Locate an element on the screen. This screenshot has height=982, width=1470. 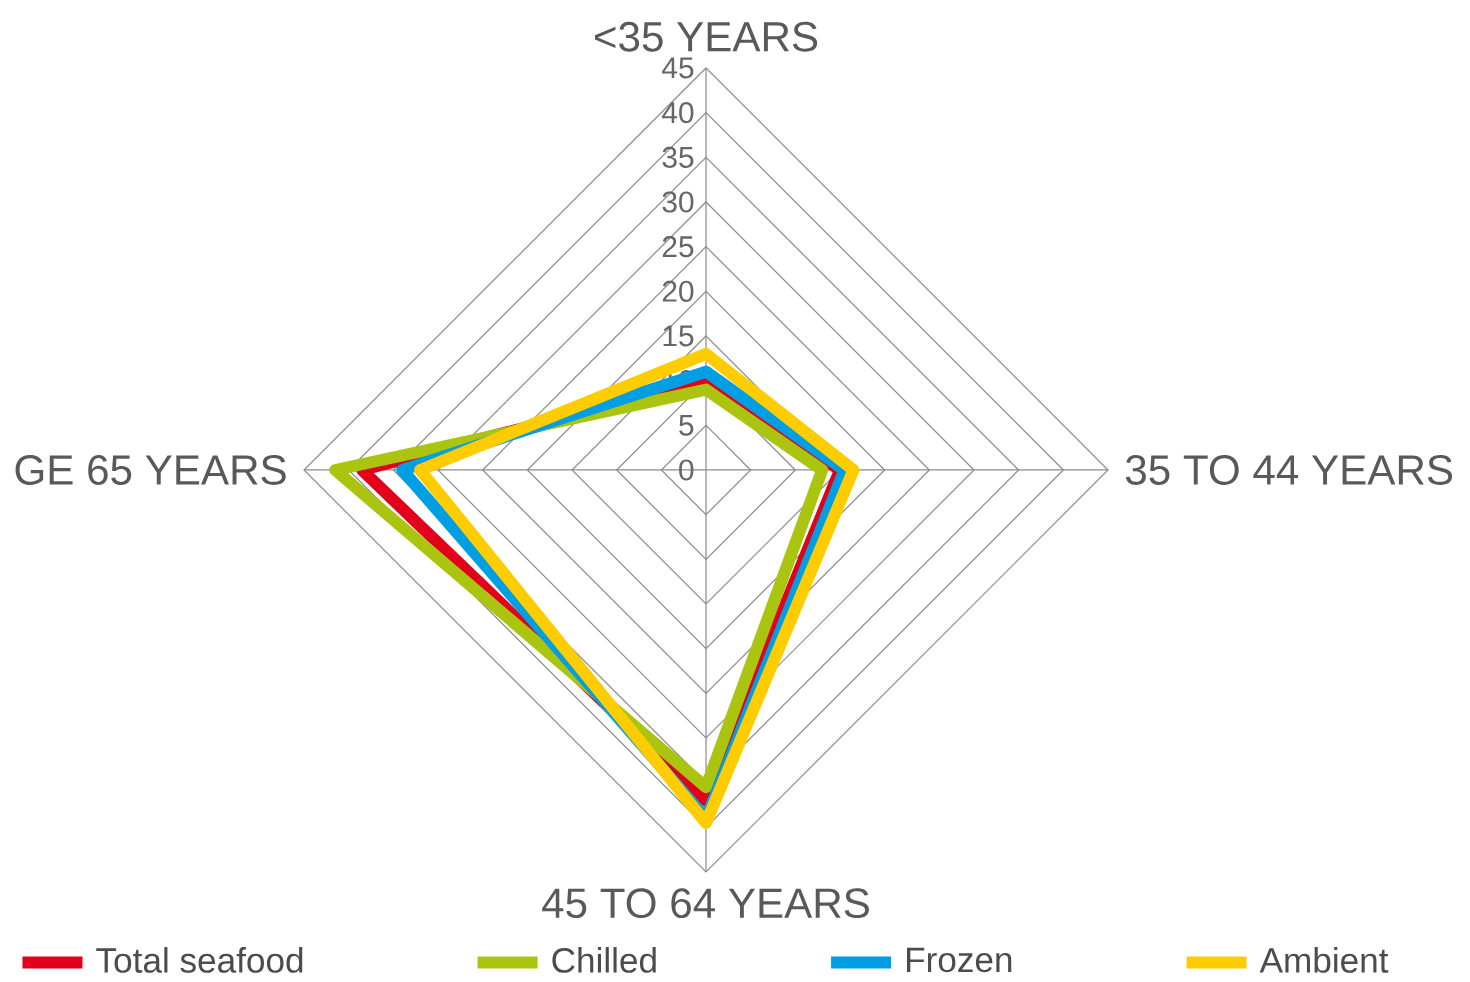
y-tick-label: 35 is located at coordinates (678, 157).